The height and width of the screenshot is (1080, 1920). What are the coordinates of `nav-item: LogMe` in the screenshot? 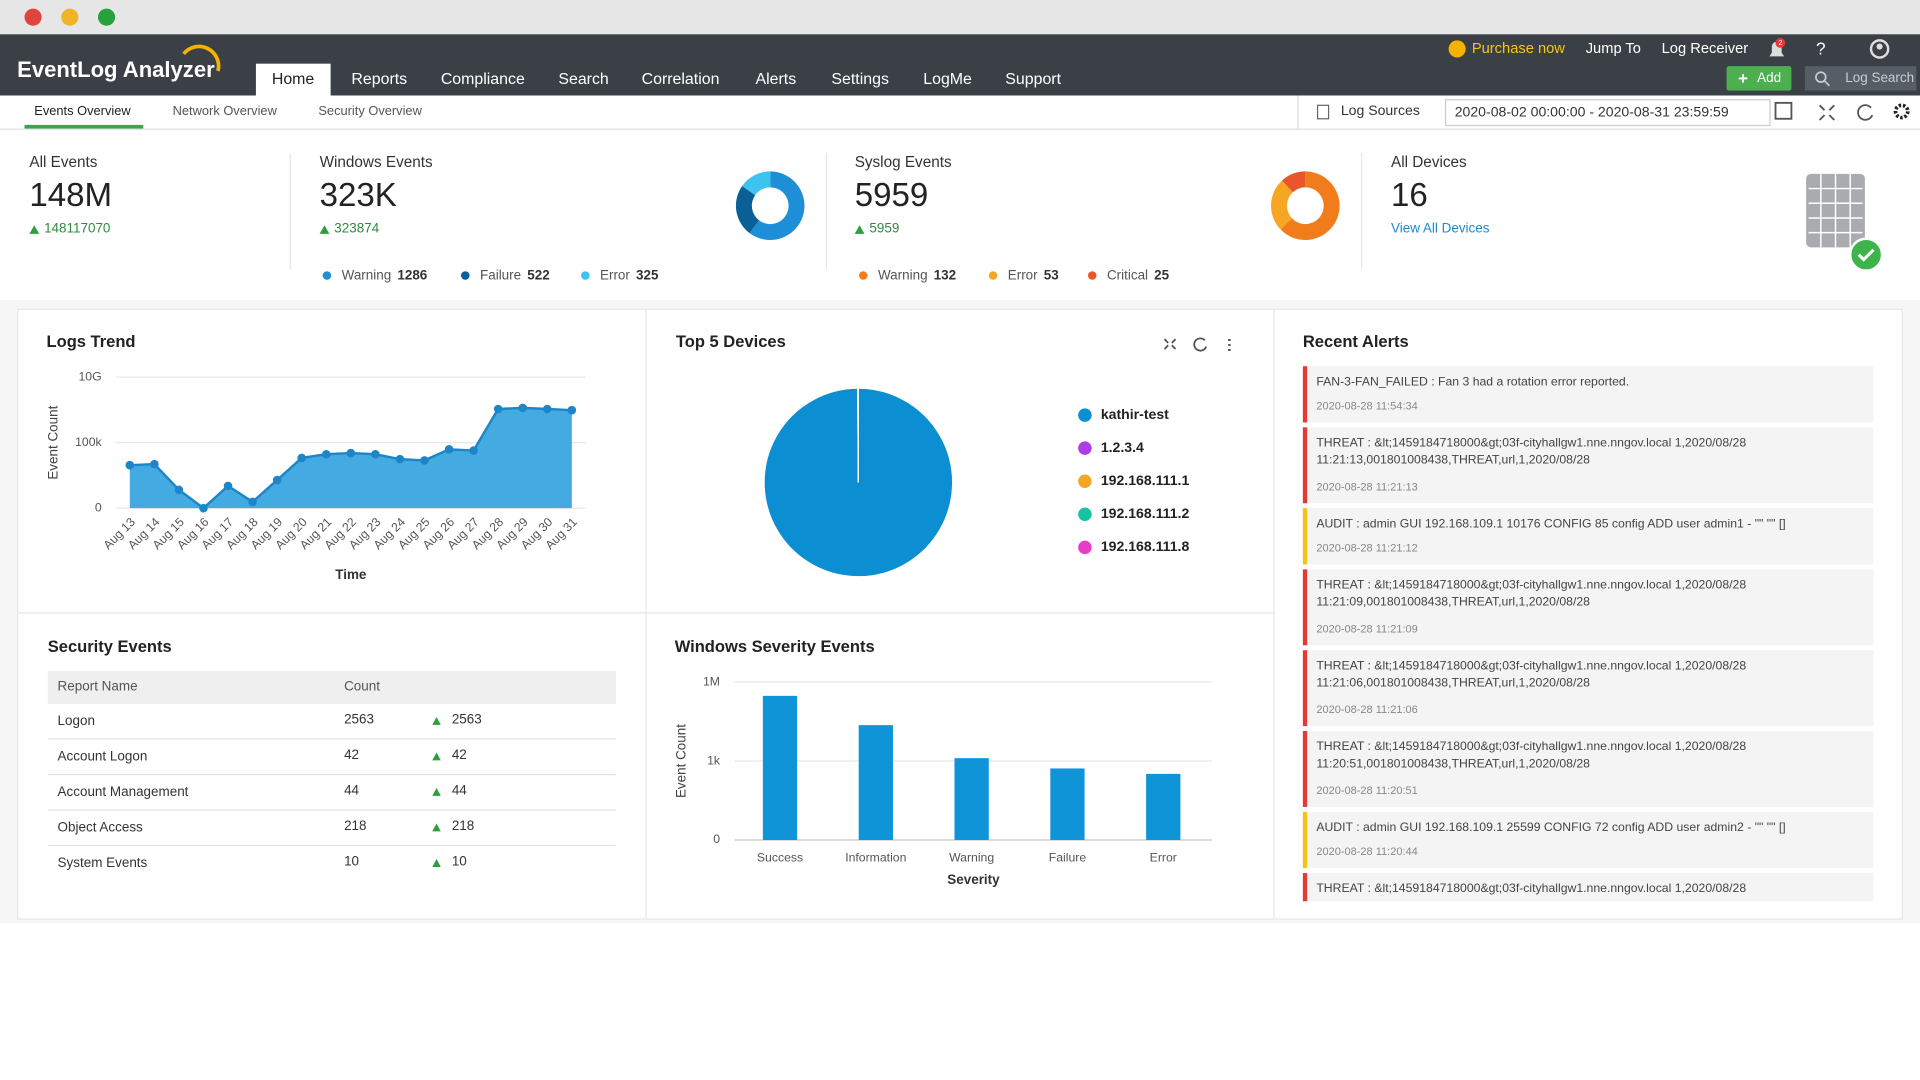 It's located at (947, 79).